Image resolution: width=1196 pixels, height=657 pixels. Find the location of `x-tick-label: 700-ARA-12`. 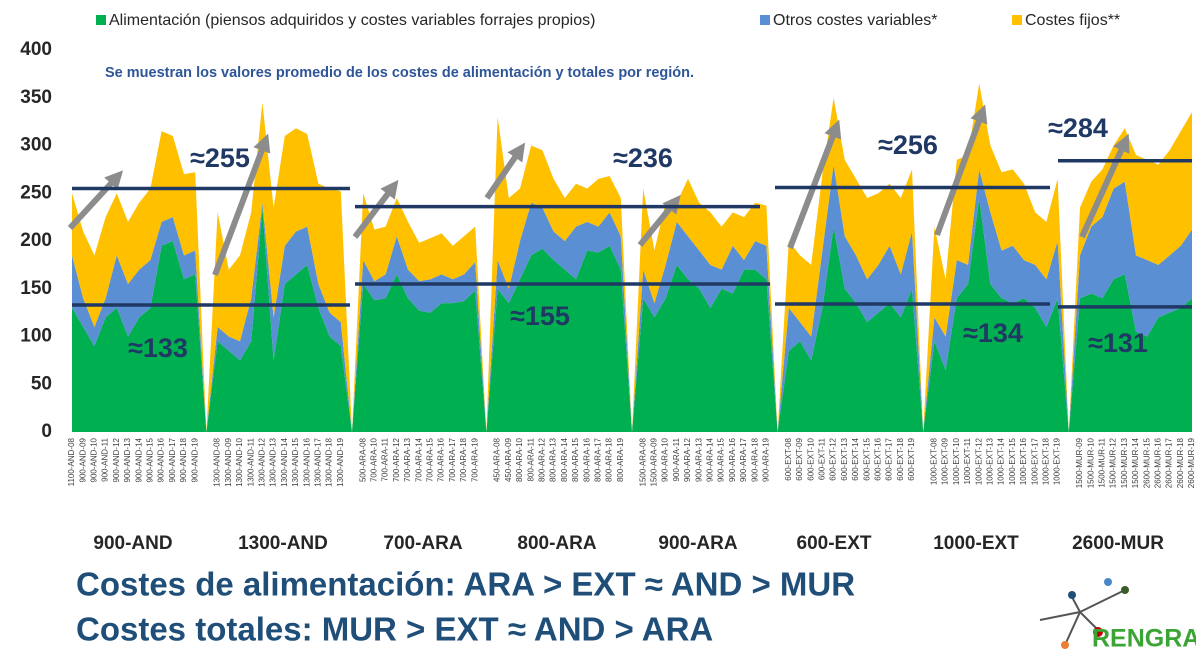

x-tick-label: 700-ARA-12 is located at coordinates (396, 459).